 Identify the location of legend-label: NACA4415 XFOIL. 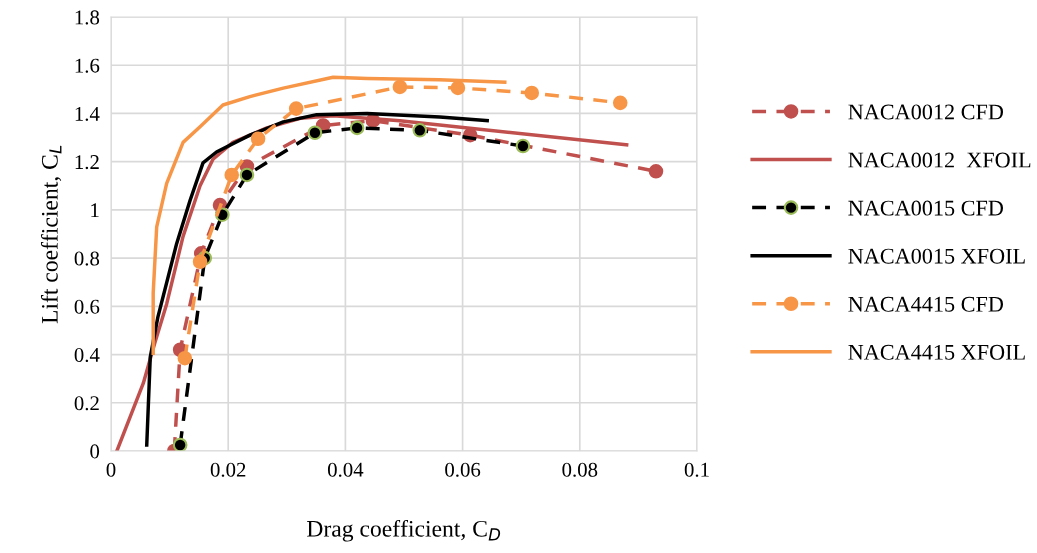
(936, 352).